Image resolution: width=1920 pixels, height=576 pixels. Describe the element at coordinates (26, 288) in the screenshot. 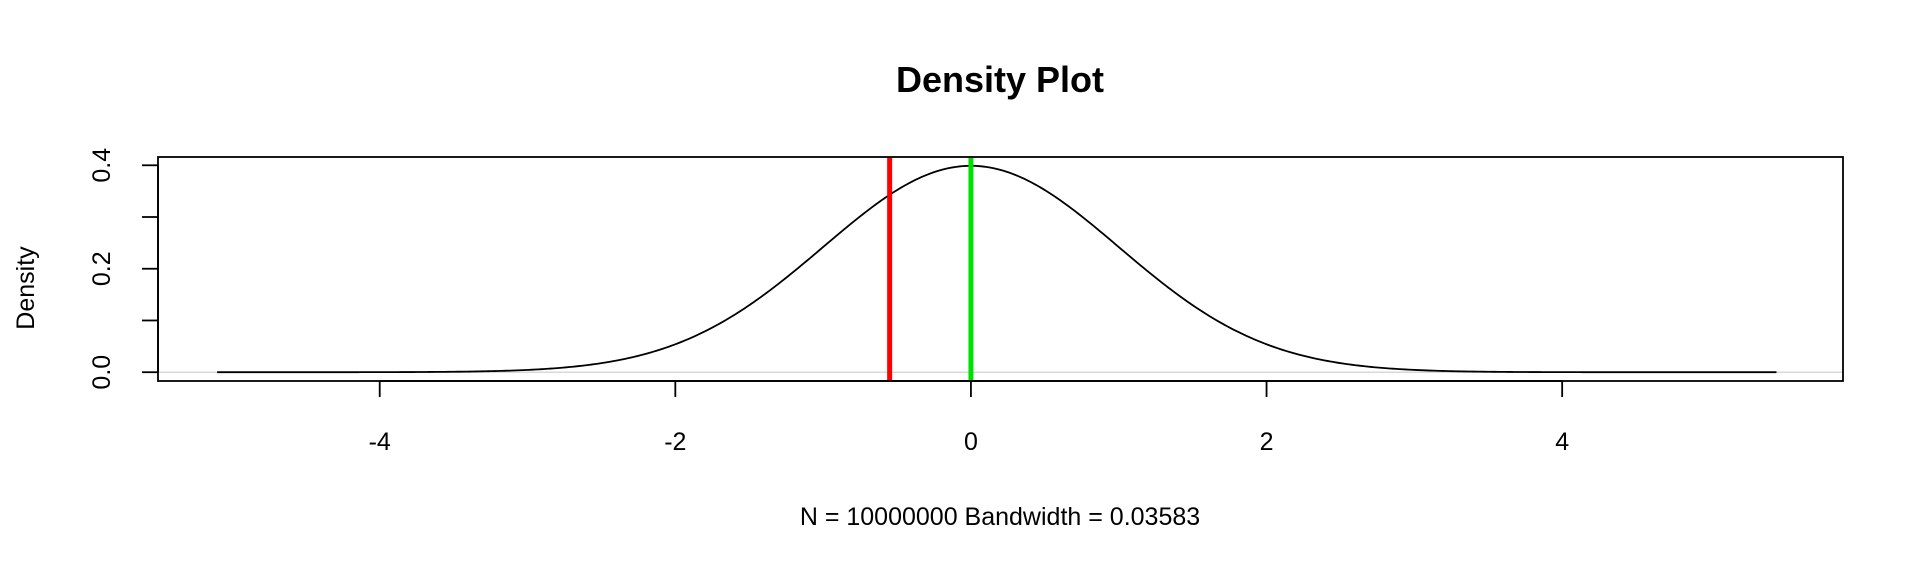

I see `y-axis-label: Density` at that location.